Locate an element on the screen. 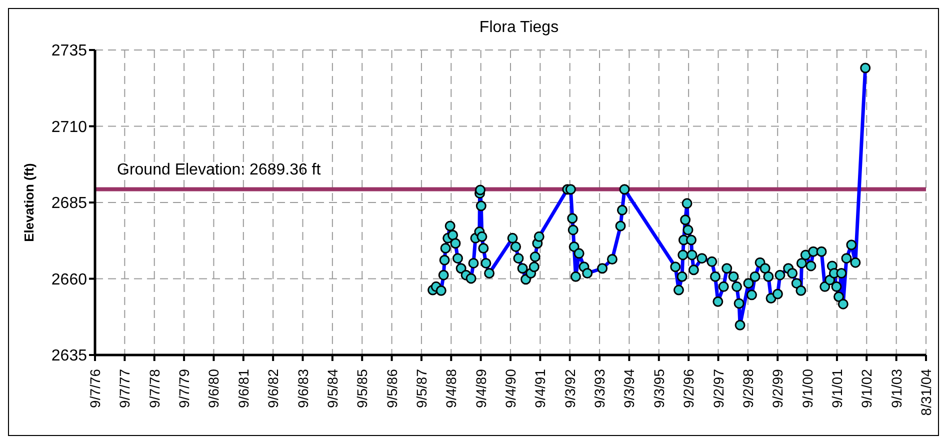 The image size is (947, 444). y-tick-label: 2660 is located at coordinates (69, 279).